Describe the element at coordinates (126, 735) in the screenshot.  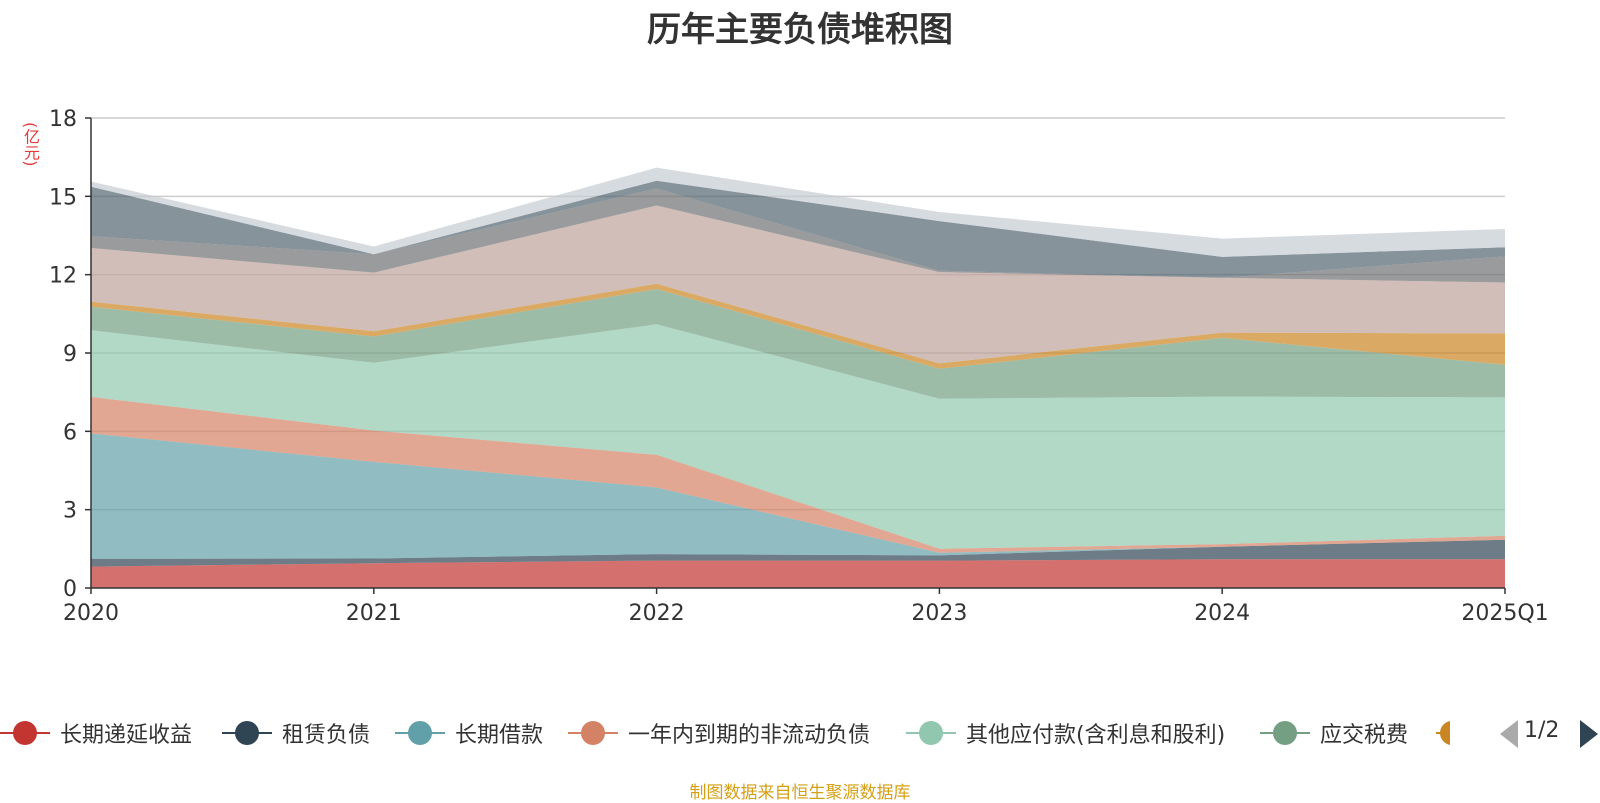
I see `legend-label: 长期递延收益` at that location.